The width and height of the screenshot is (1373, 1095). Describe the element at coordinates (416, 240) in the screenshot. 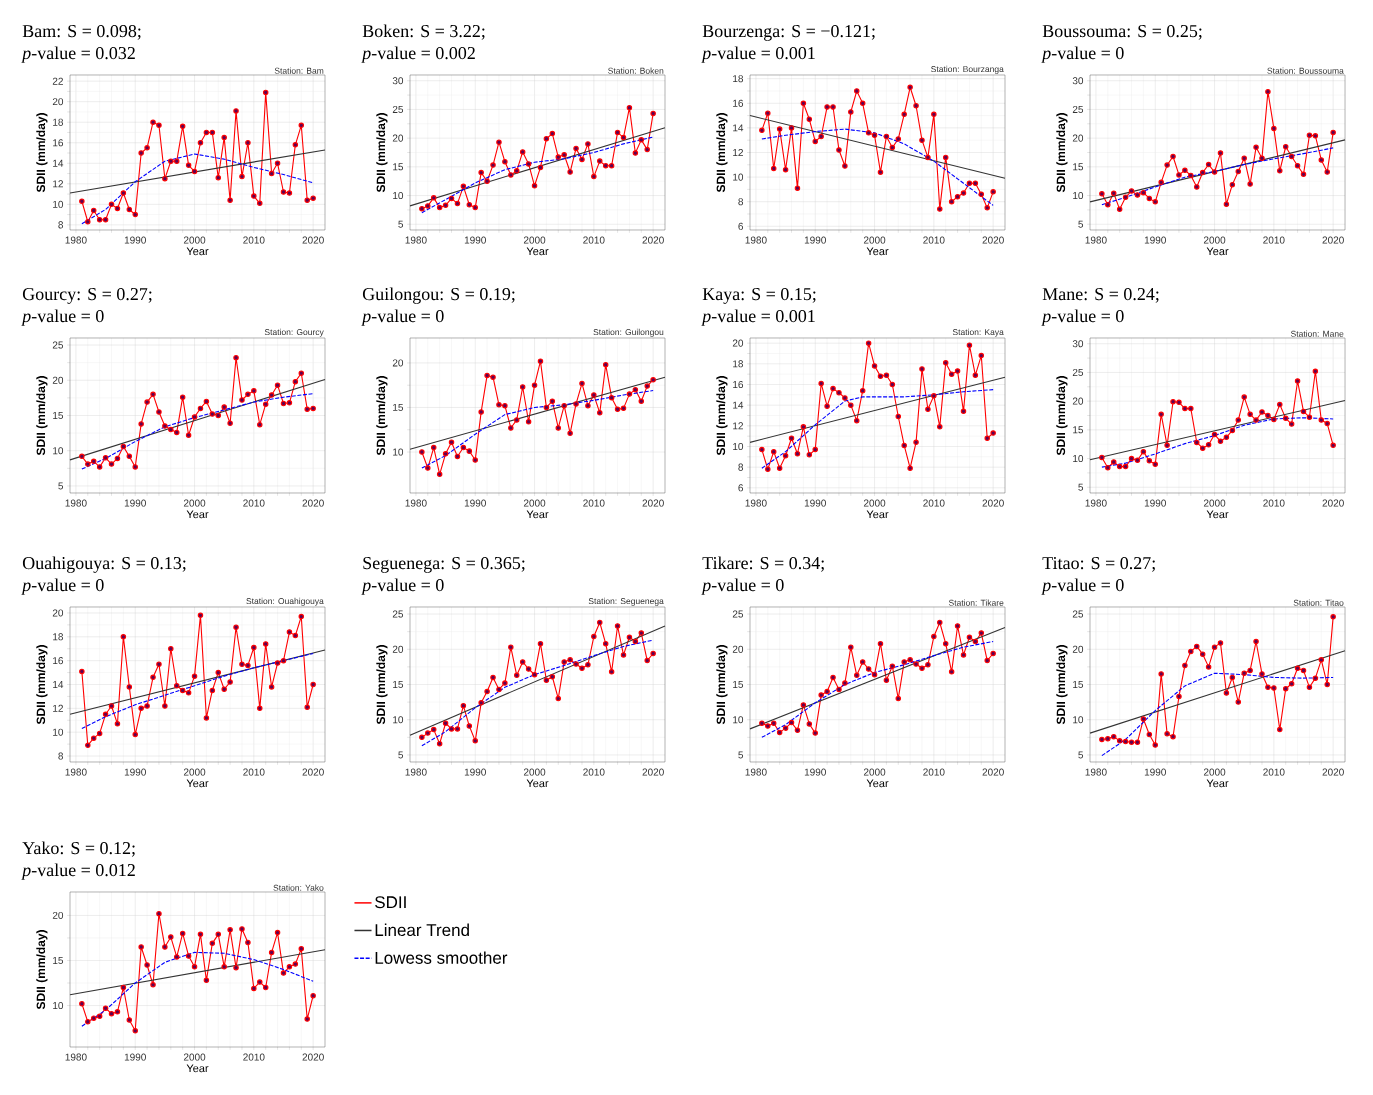

I see `x-tick-label: 1980` at that location.